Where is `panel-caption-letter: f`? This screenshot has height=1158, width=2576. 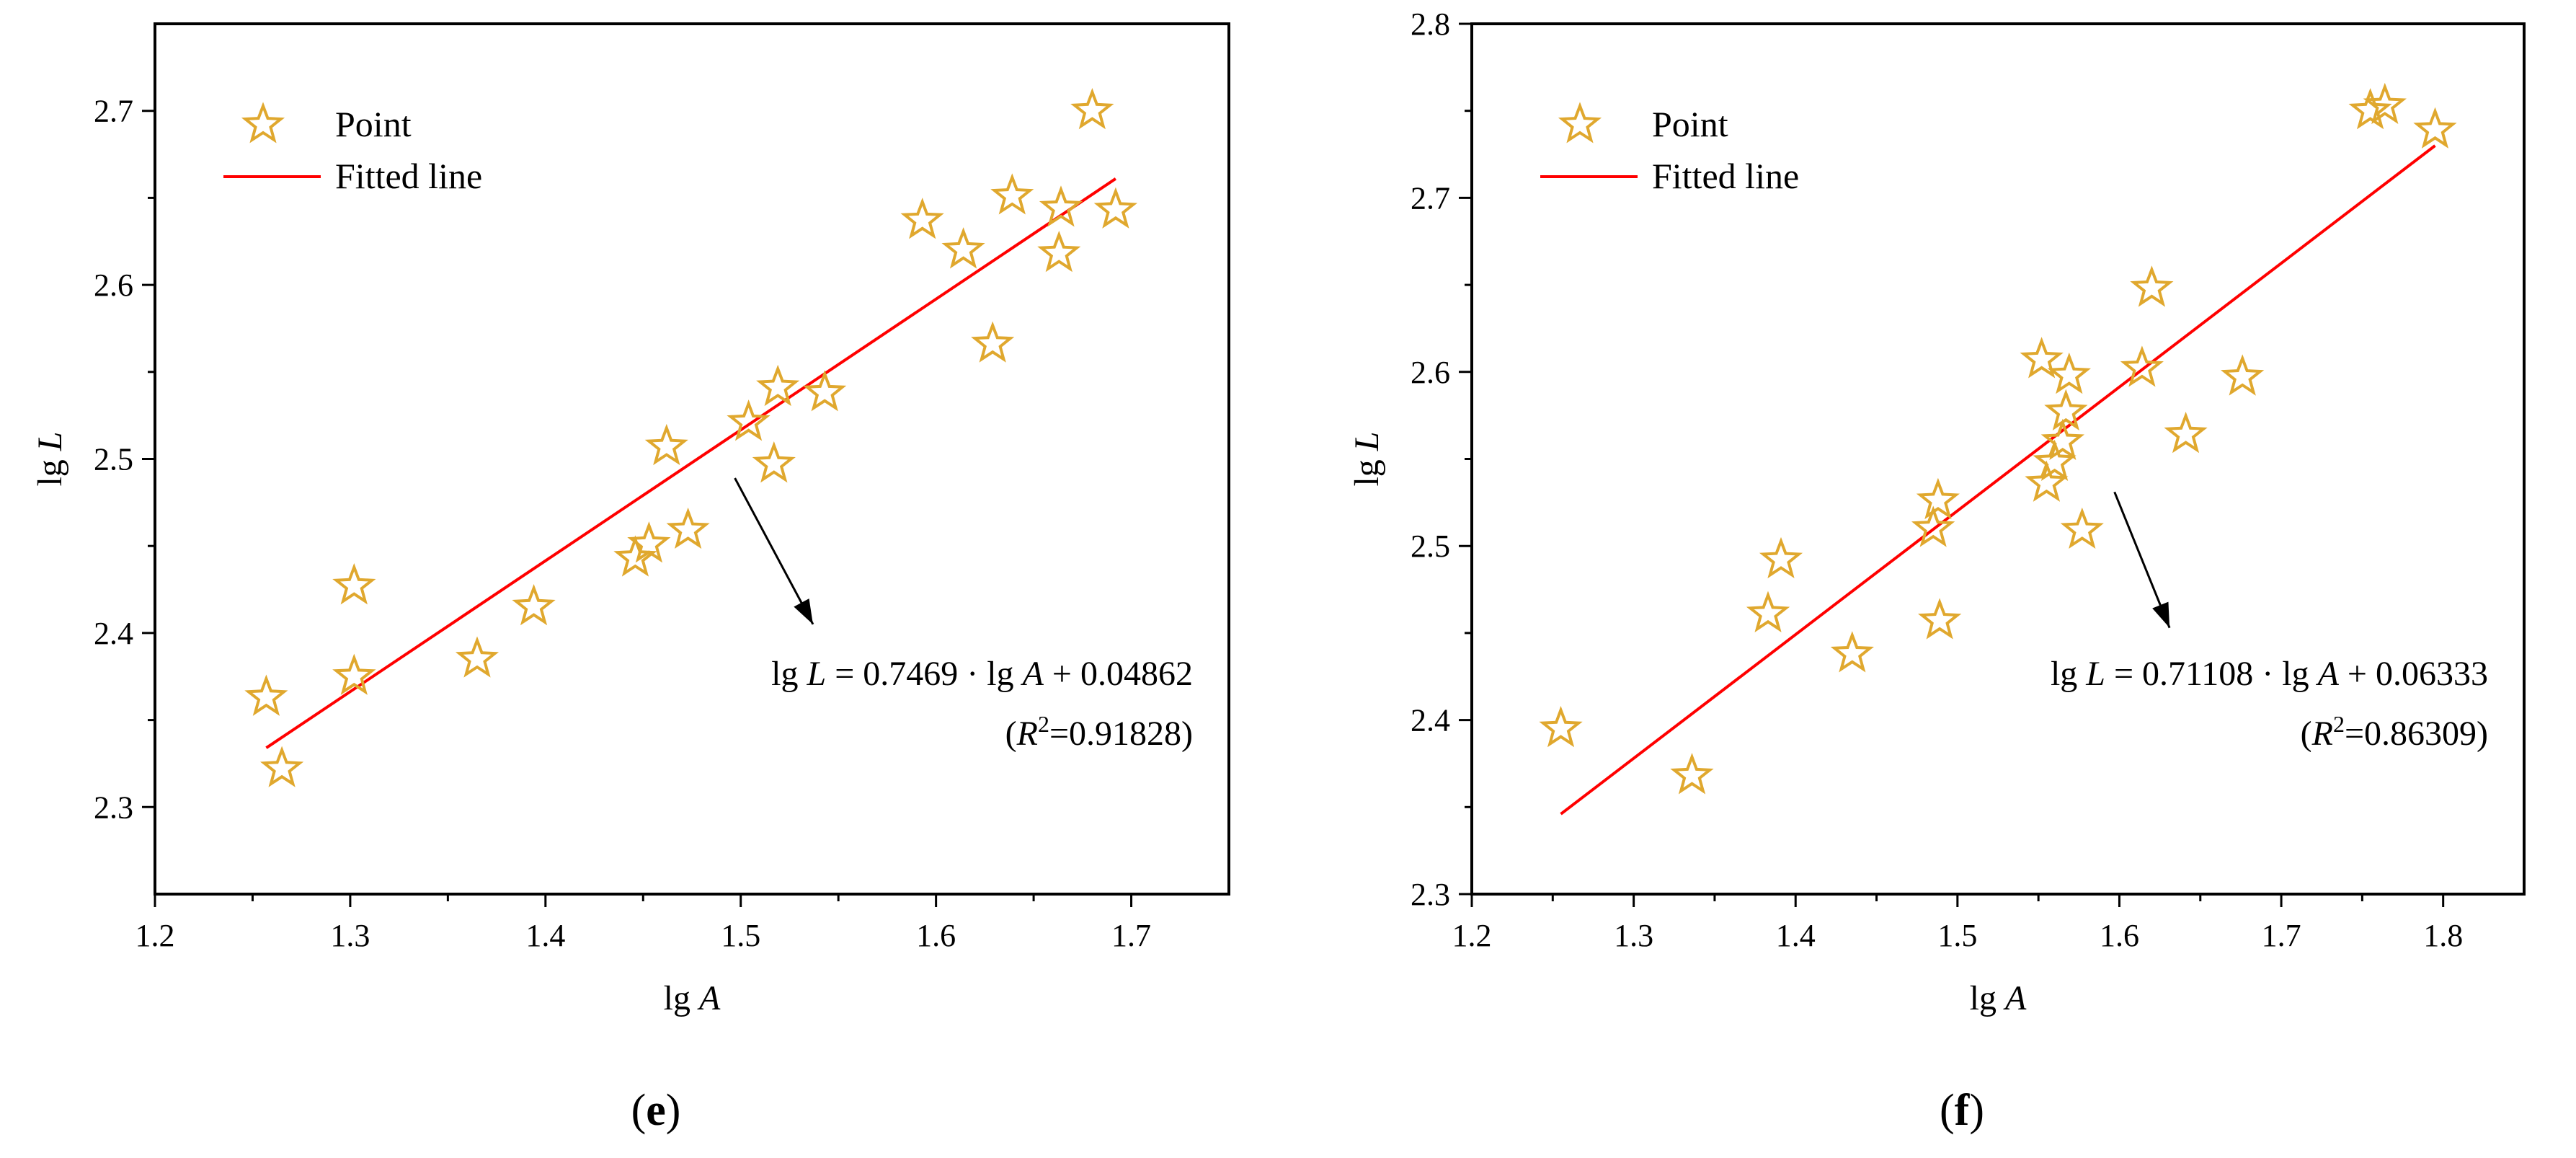 panel-caption-letter: f is located at coordinates (1963, 1110).